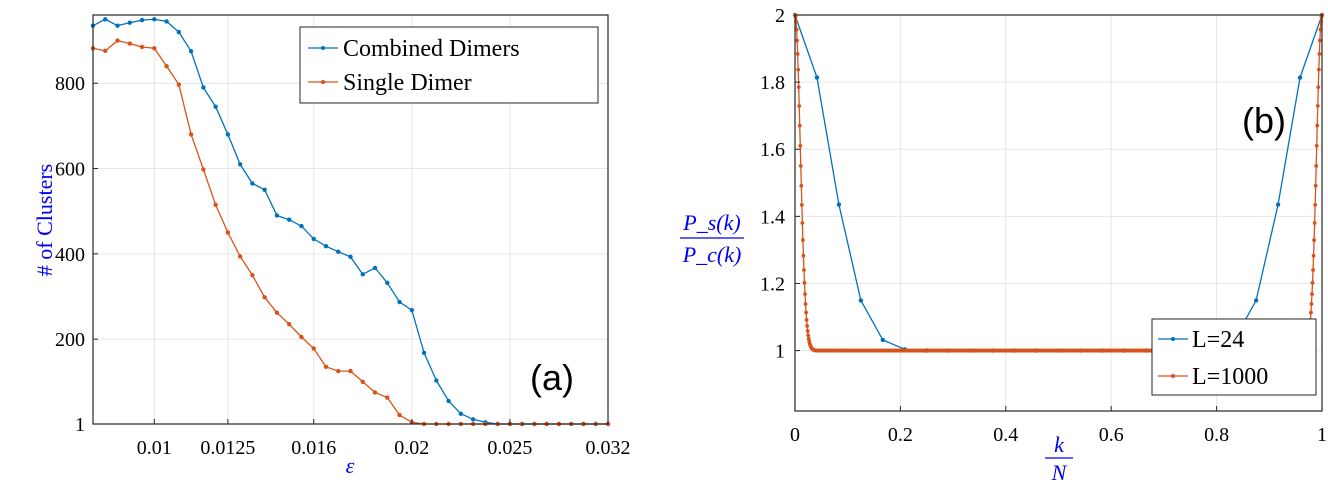 This screenshot has width=1328, height=487. I want to click on chart-a-xlabel: ε, so click(350, 465).